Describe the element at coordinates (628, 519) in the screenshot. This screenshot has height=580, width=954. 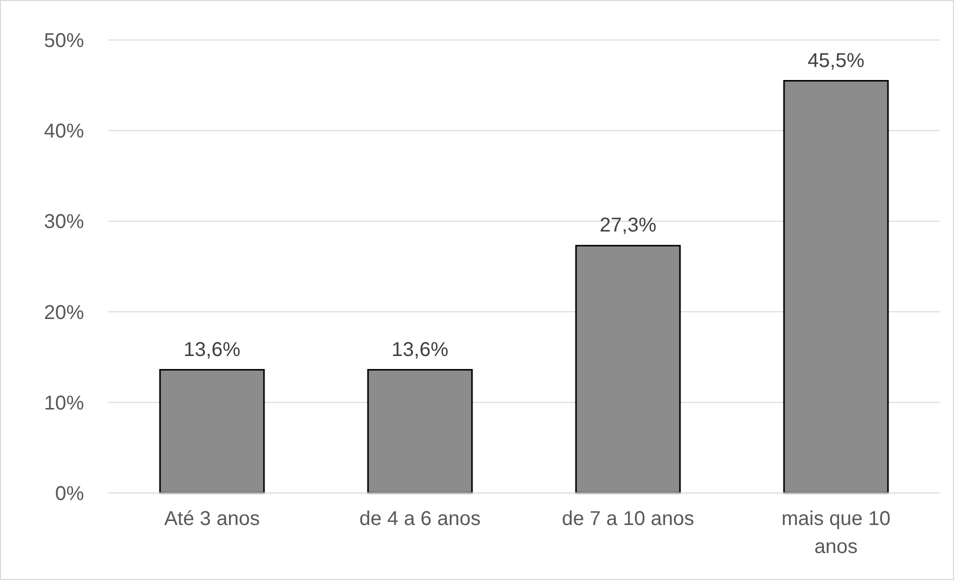
I see `x-tick-label: de 7 a 10 anos` at that location.